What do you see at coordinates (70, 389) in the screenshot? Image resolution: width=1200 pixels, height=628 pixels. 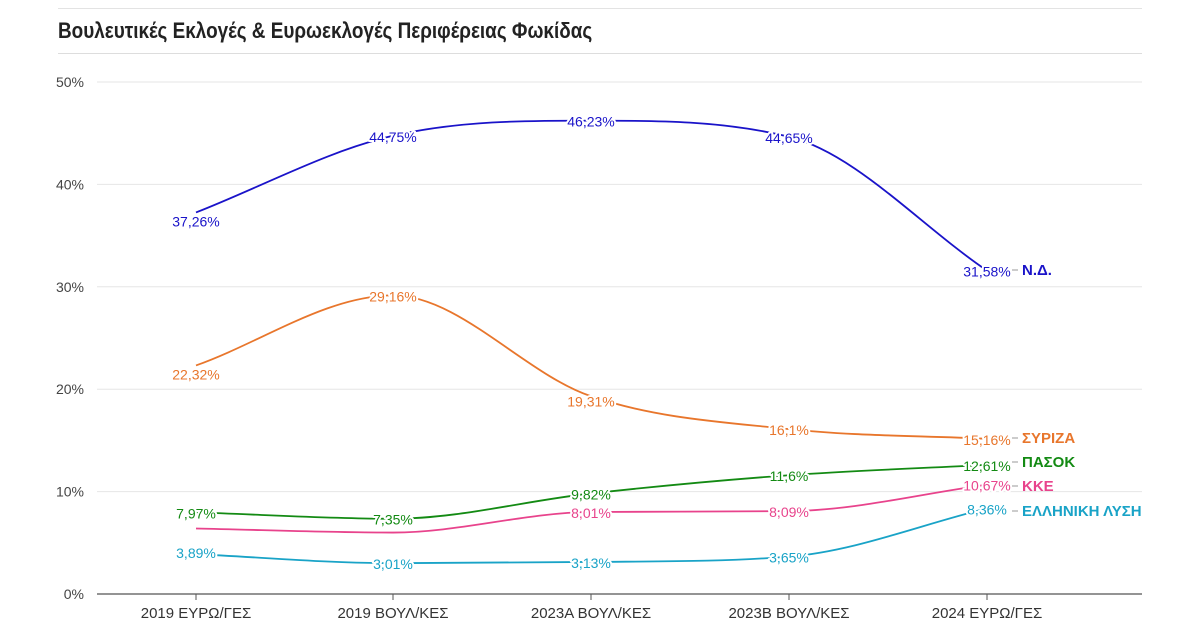 I see `y-tick-label: 20%` at bounding box center [70, 389].